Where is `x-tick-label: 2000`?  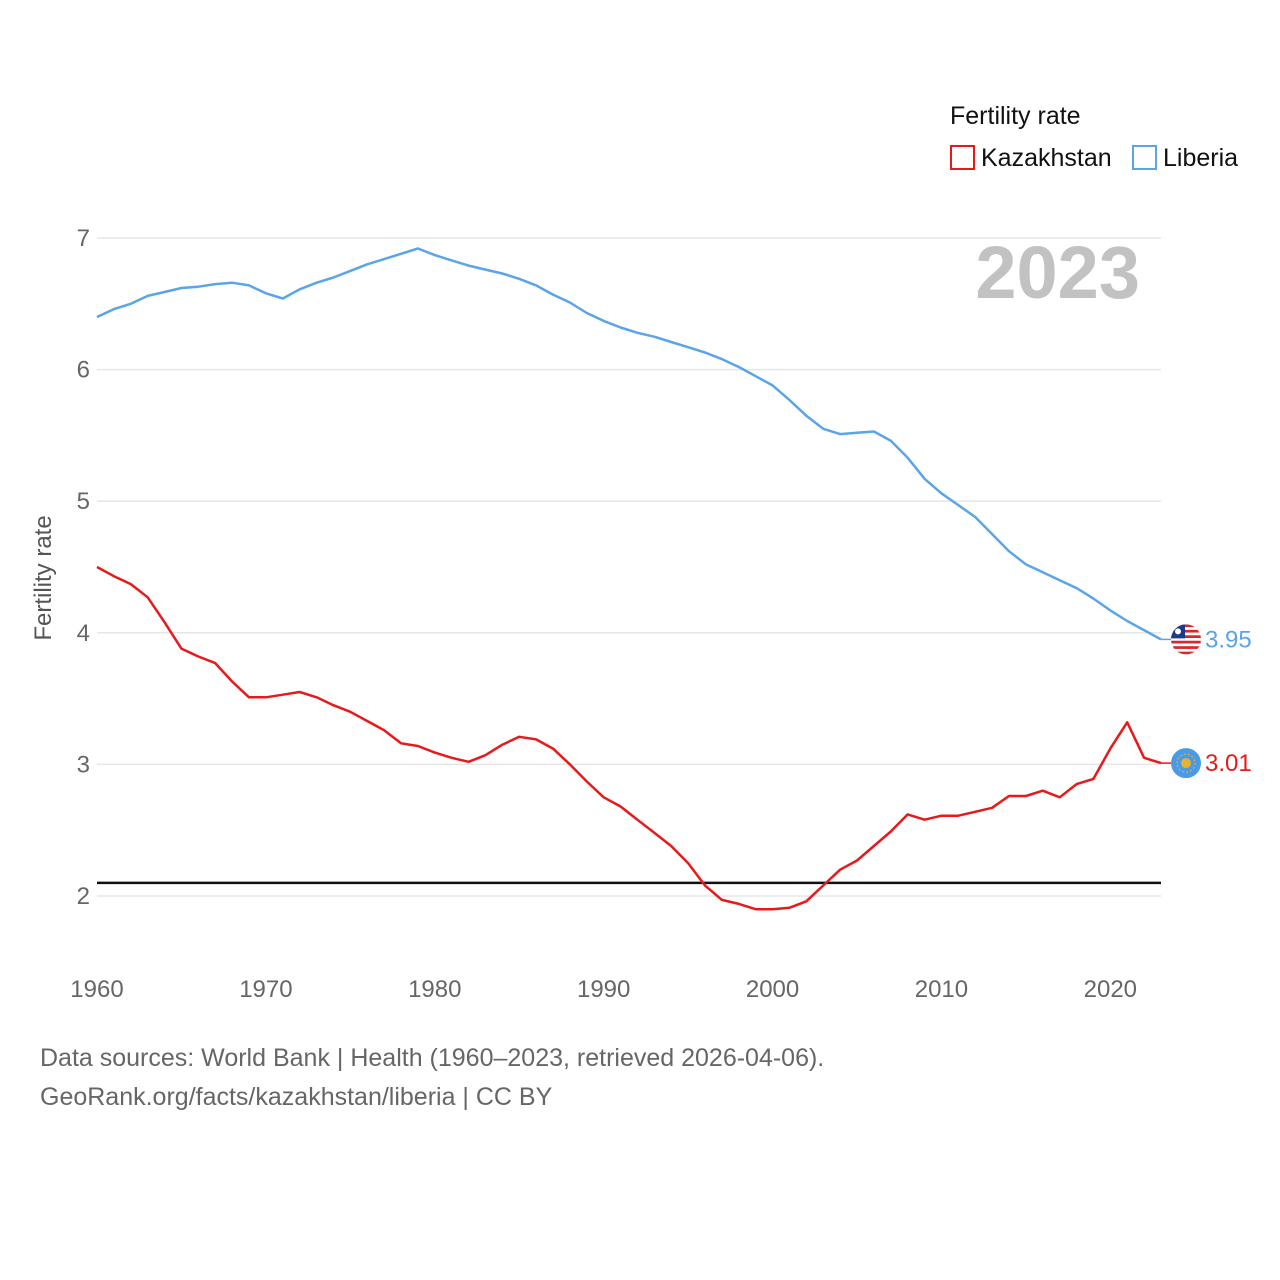 x-tick-label: 2000 is located at coordinates (772, 989).